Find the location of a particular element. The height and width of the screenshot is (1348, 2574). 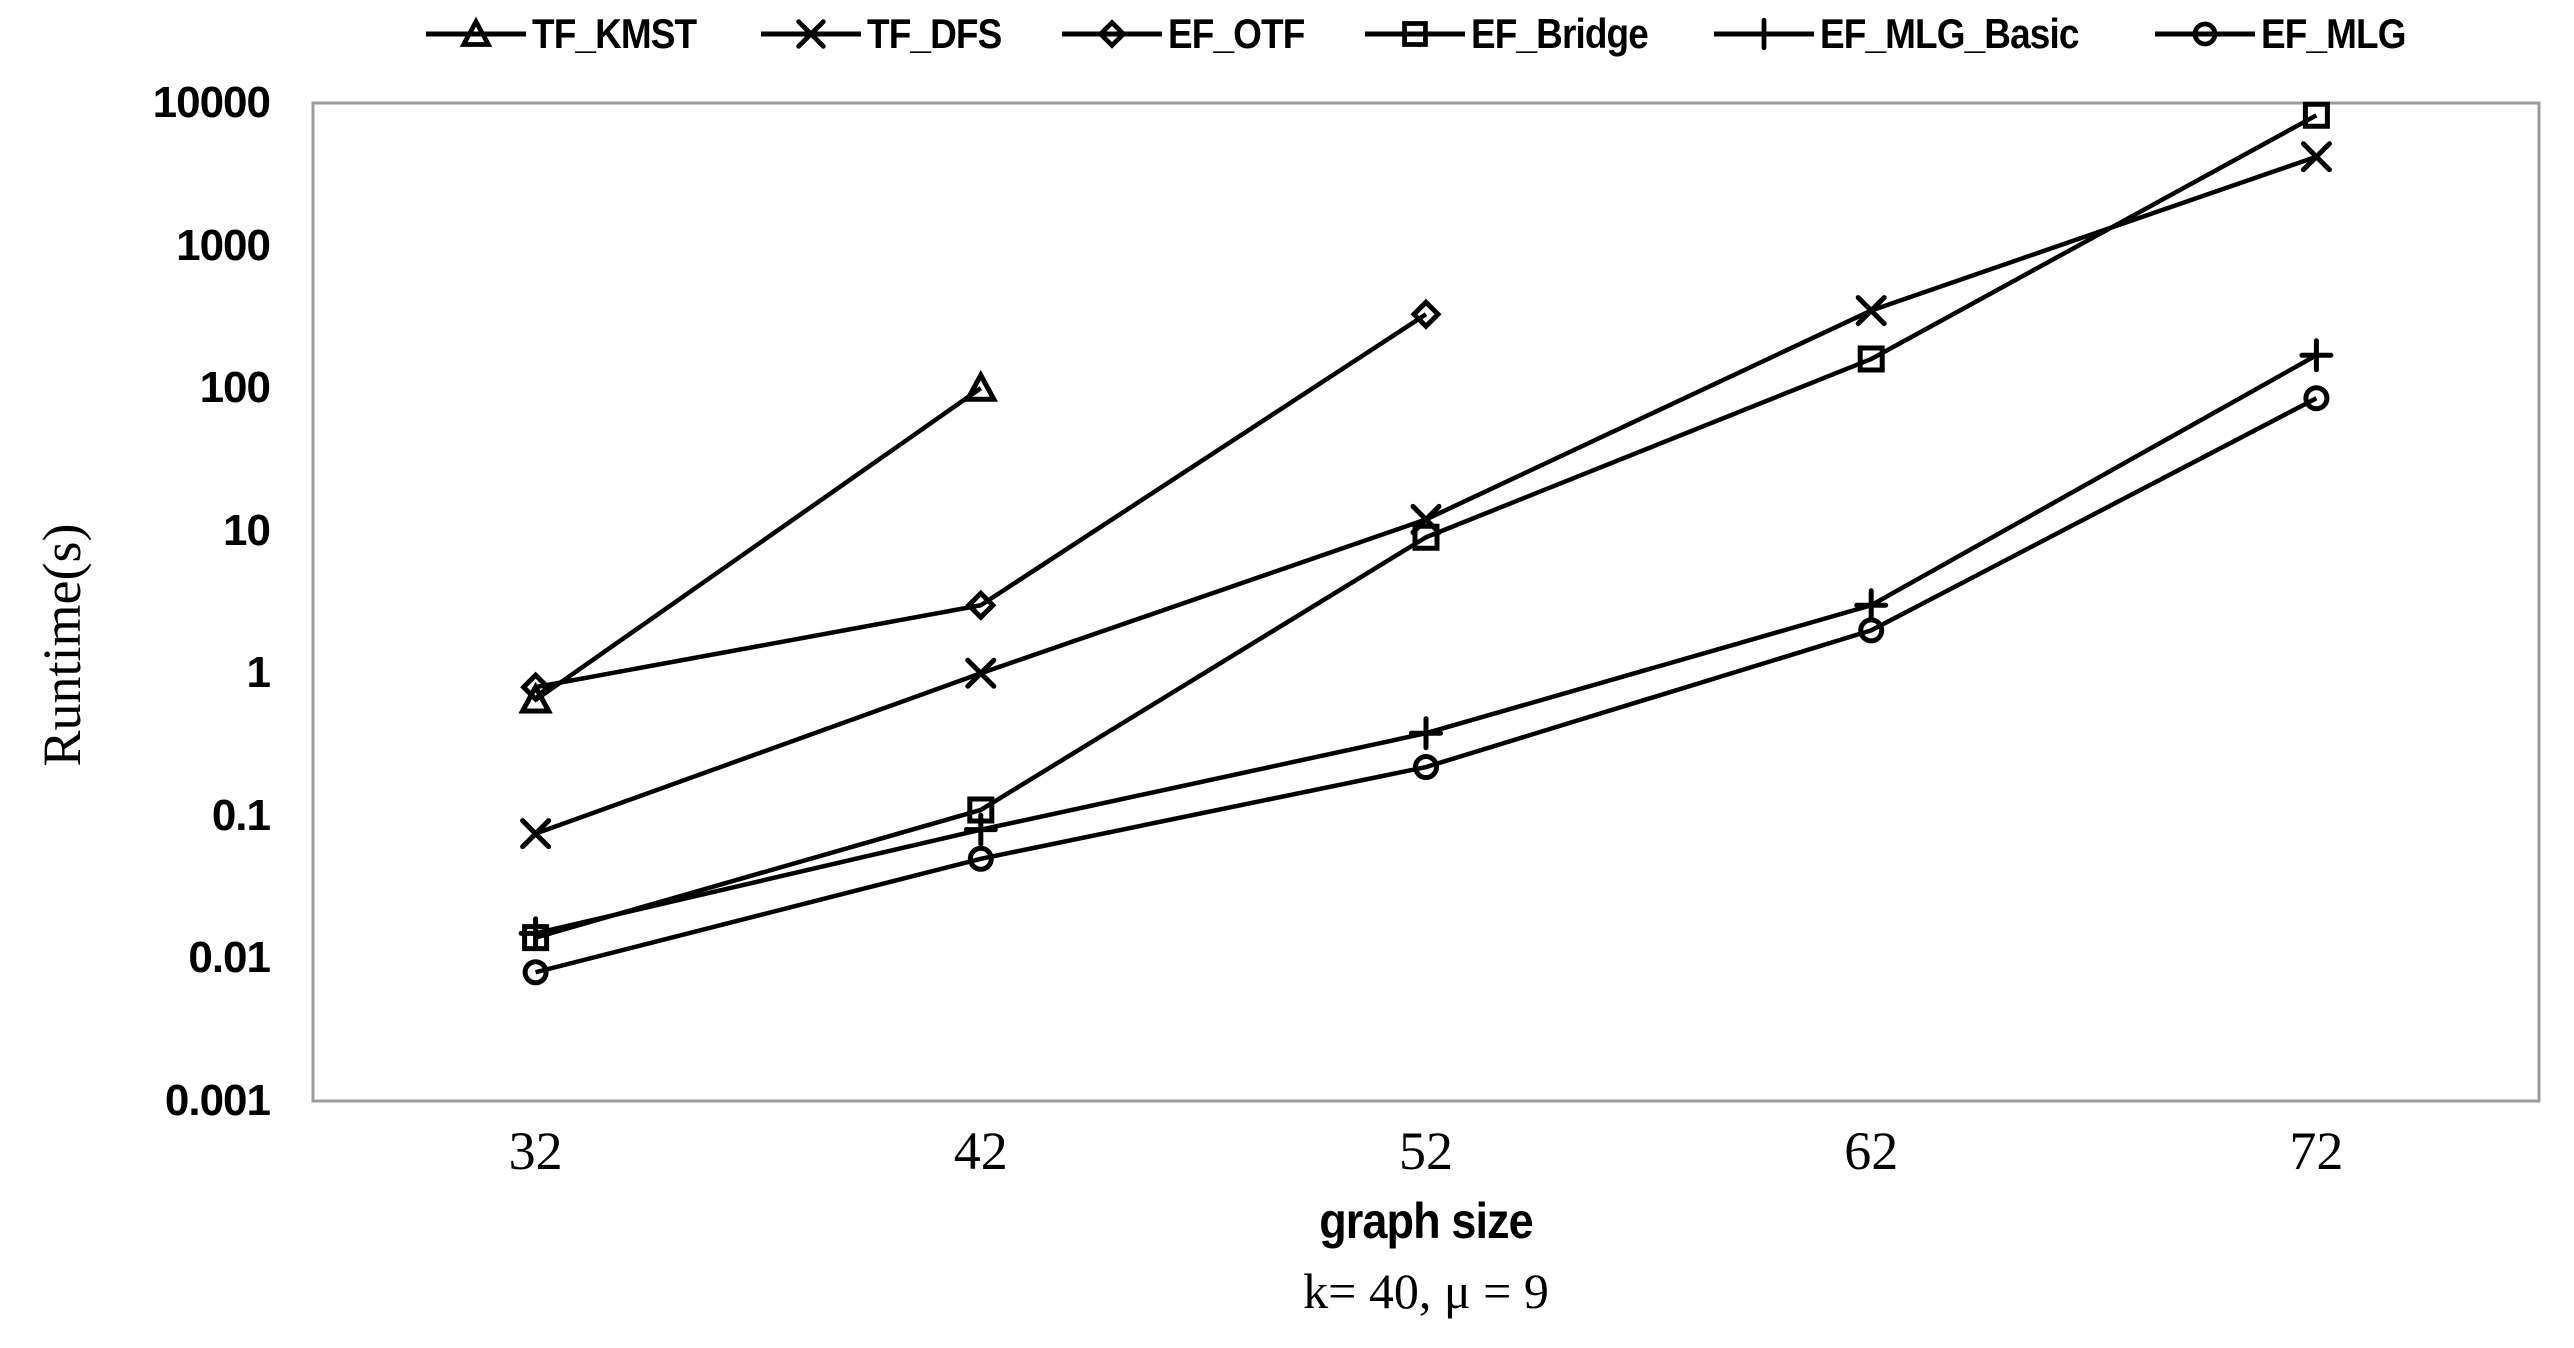

legend-item-EF_MLG_Basic: EF_MLG_Basic is located at coordinates (1913, 34).